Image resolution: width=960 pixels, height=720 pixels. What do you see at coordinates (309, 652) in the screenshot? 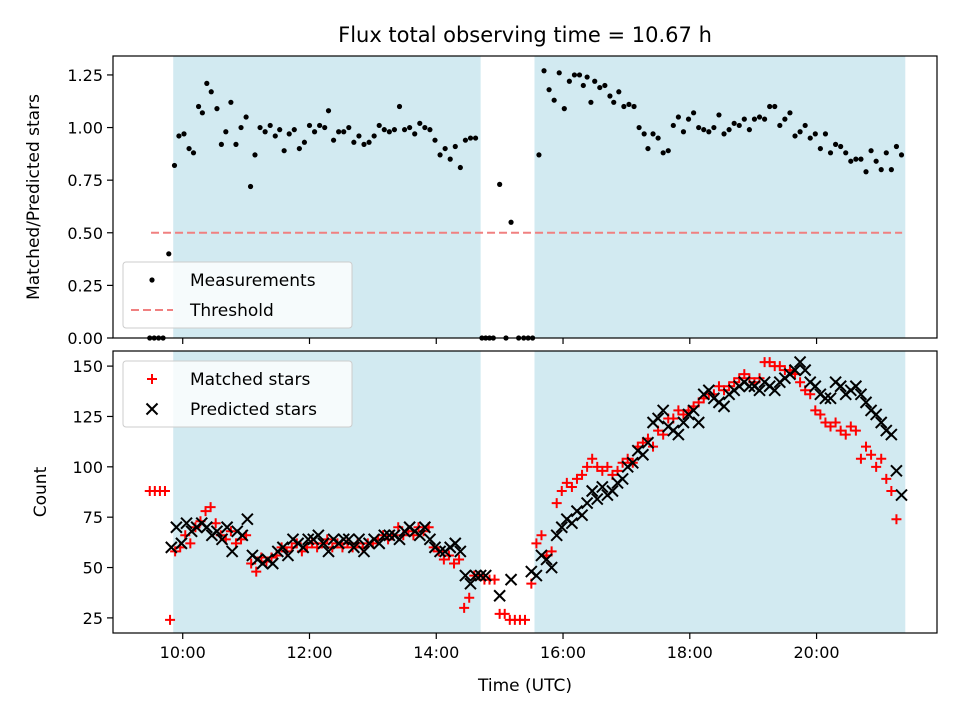
I see `x-tick-label: 12:00` at bounding box center [309, 652].